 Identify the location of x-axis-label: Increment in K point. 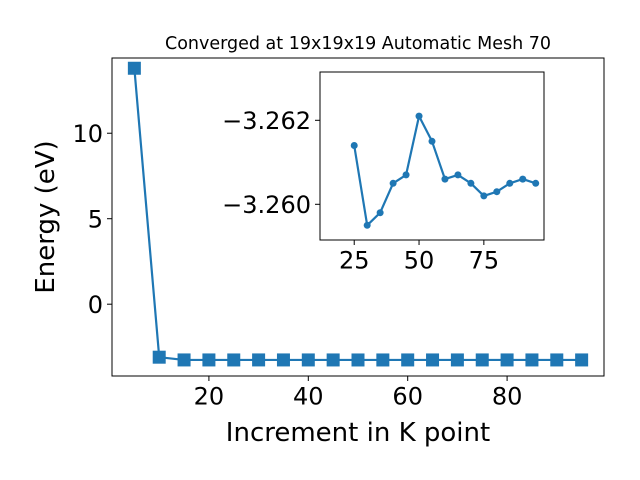
(358, 433).